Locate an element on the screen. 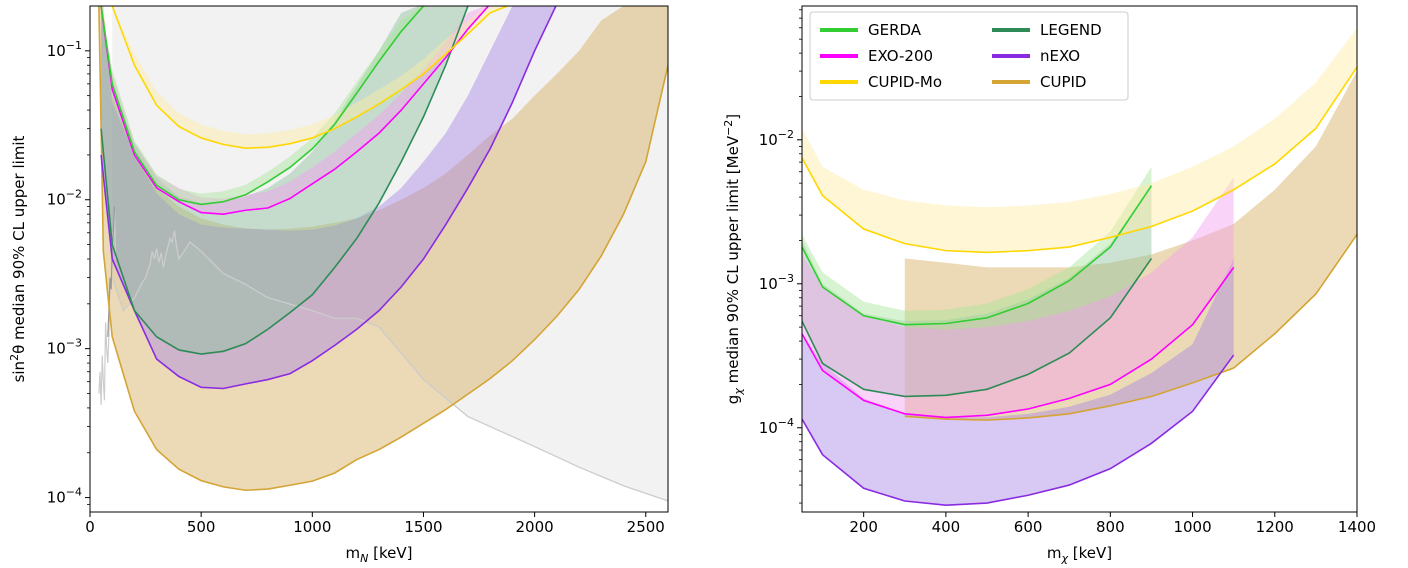  y-tick-label: 10⁻¹ is located at coordinates (64, 49).